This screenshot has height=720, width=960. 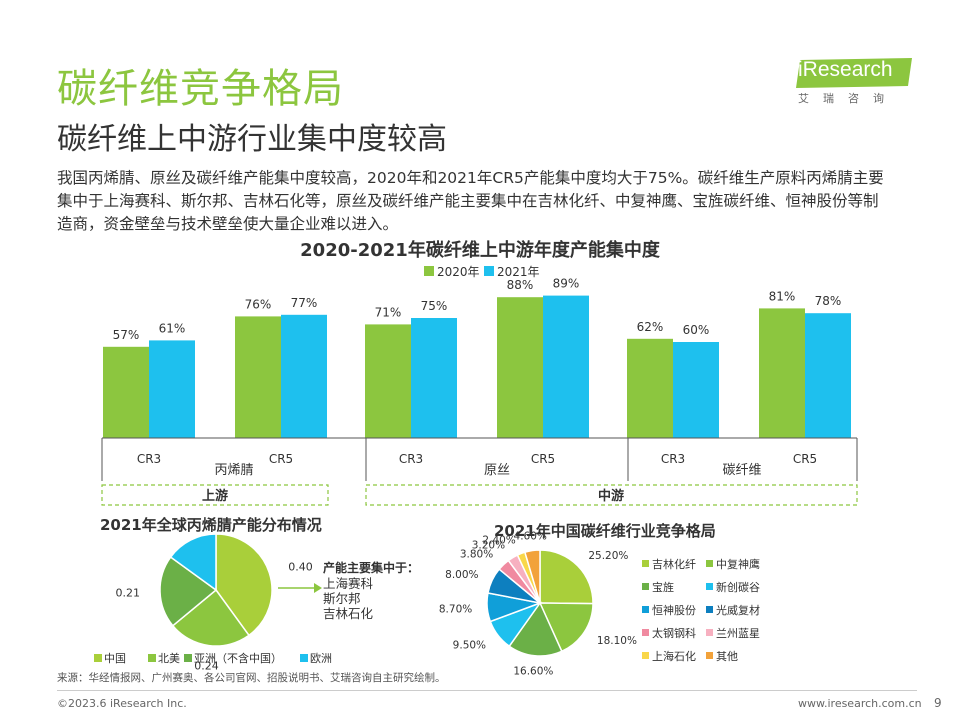 What do you see at coordinates (605, 531) in the screenshot?
I see `pie2-title: 2021年中国碳纤维行业竞争格局` at bounding box center [605, 531].